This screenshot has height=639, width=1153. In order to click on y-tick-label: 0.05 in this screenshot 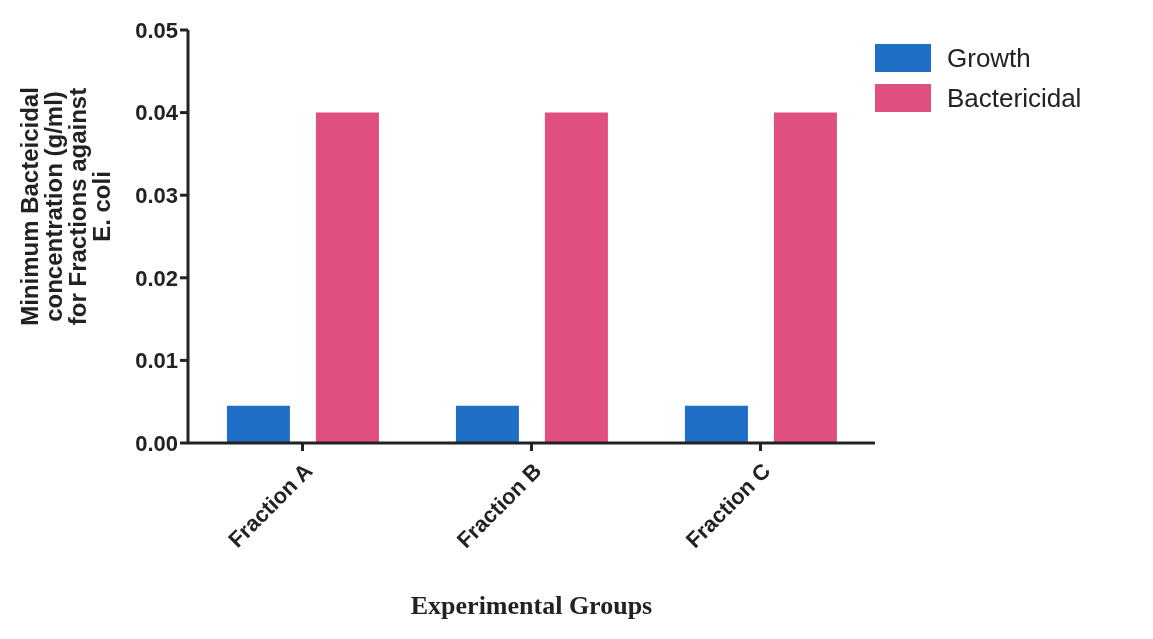, I will do `click(156, 30)`.